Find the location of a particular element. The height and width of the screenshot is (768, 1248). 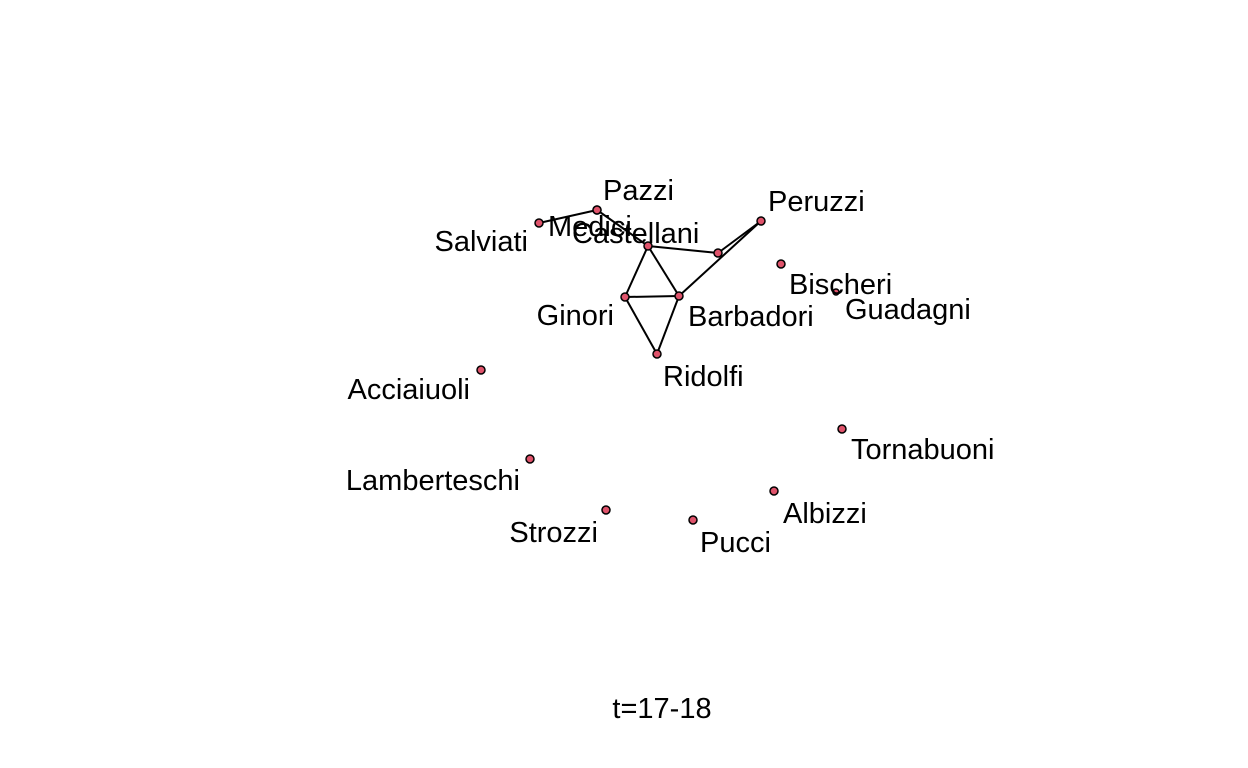

edge-barbadori-peruzzi is located at coordinates (720, 258).